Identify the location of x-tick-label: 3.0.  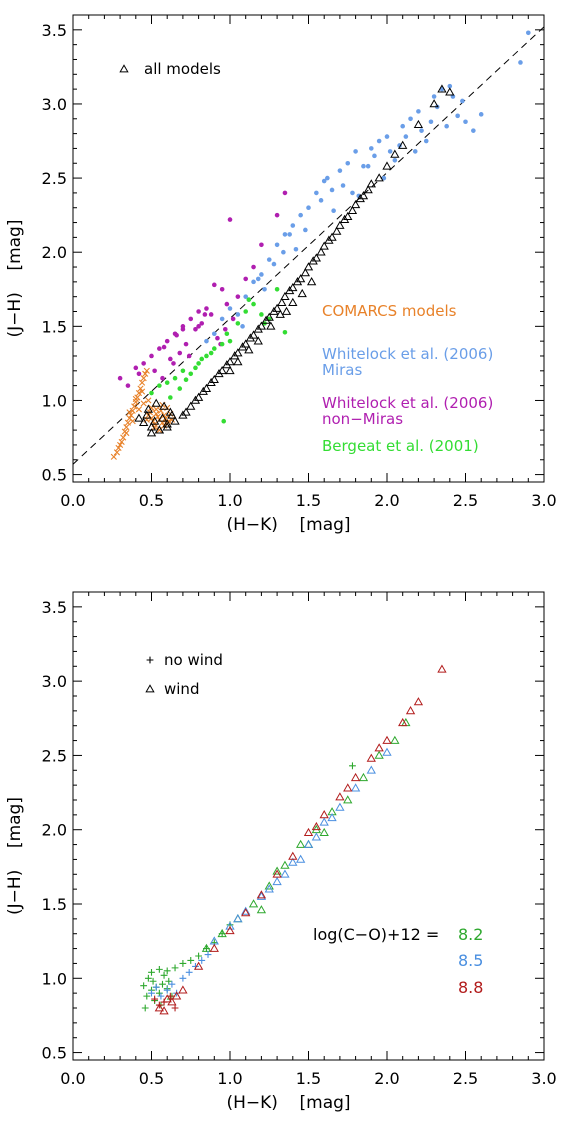
(543, 500).